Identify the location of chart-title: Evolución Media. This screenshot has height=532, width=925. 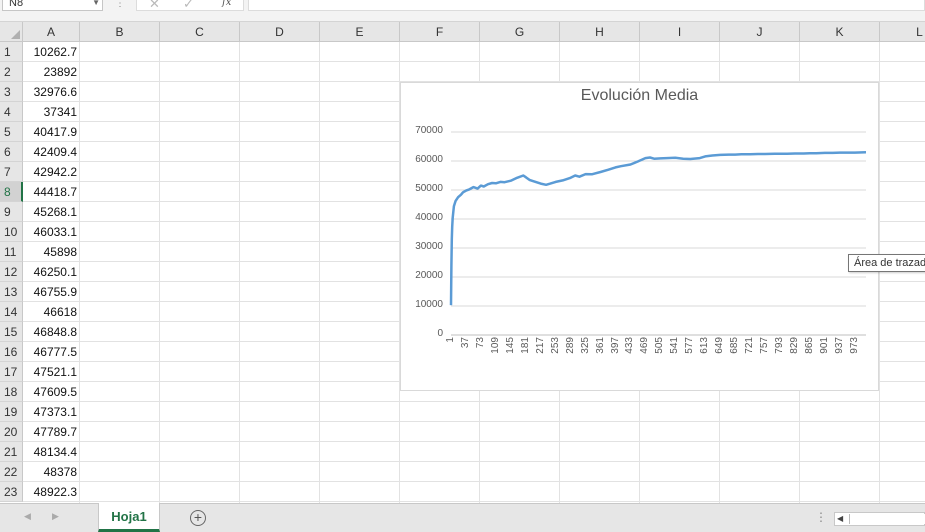
(639, 95).